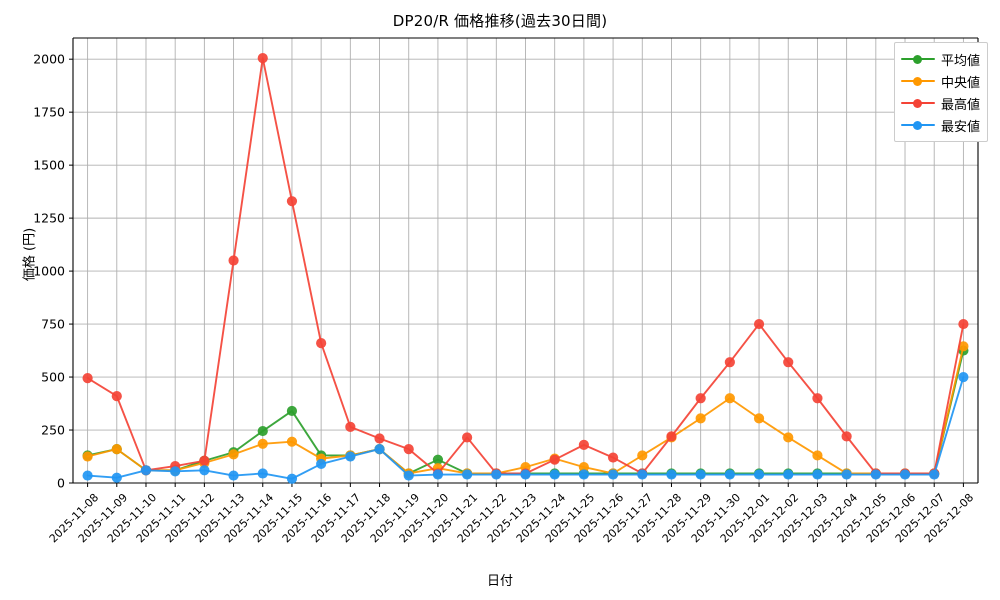  What do you see at coordinates (500, 21) in the screenshot?
I see `chart-title: DP20/R 価格推移(過去30日間)` at bounding box center [500, 21].